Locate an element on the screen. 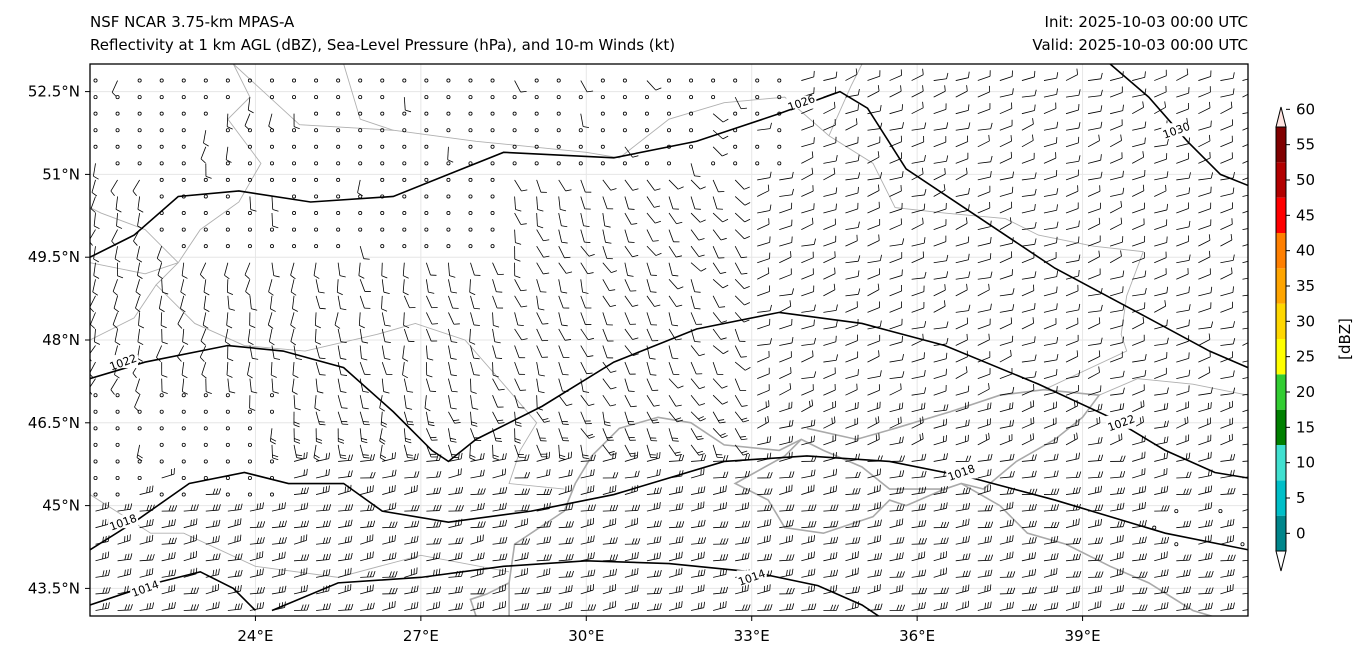 This screenshot has width=1366, height=660. lon-tick-label: 33°E is located at coordinates (752, 636).